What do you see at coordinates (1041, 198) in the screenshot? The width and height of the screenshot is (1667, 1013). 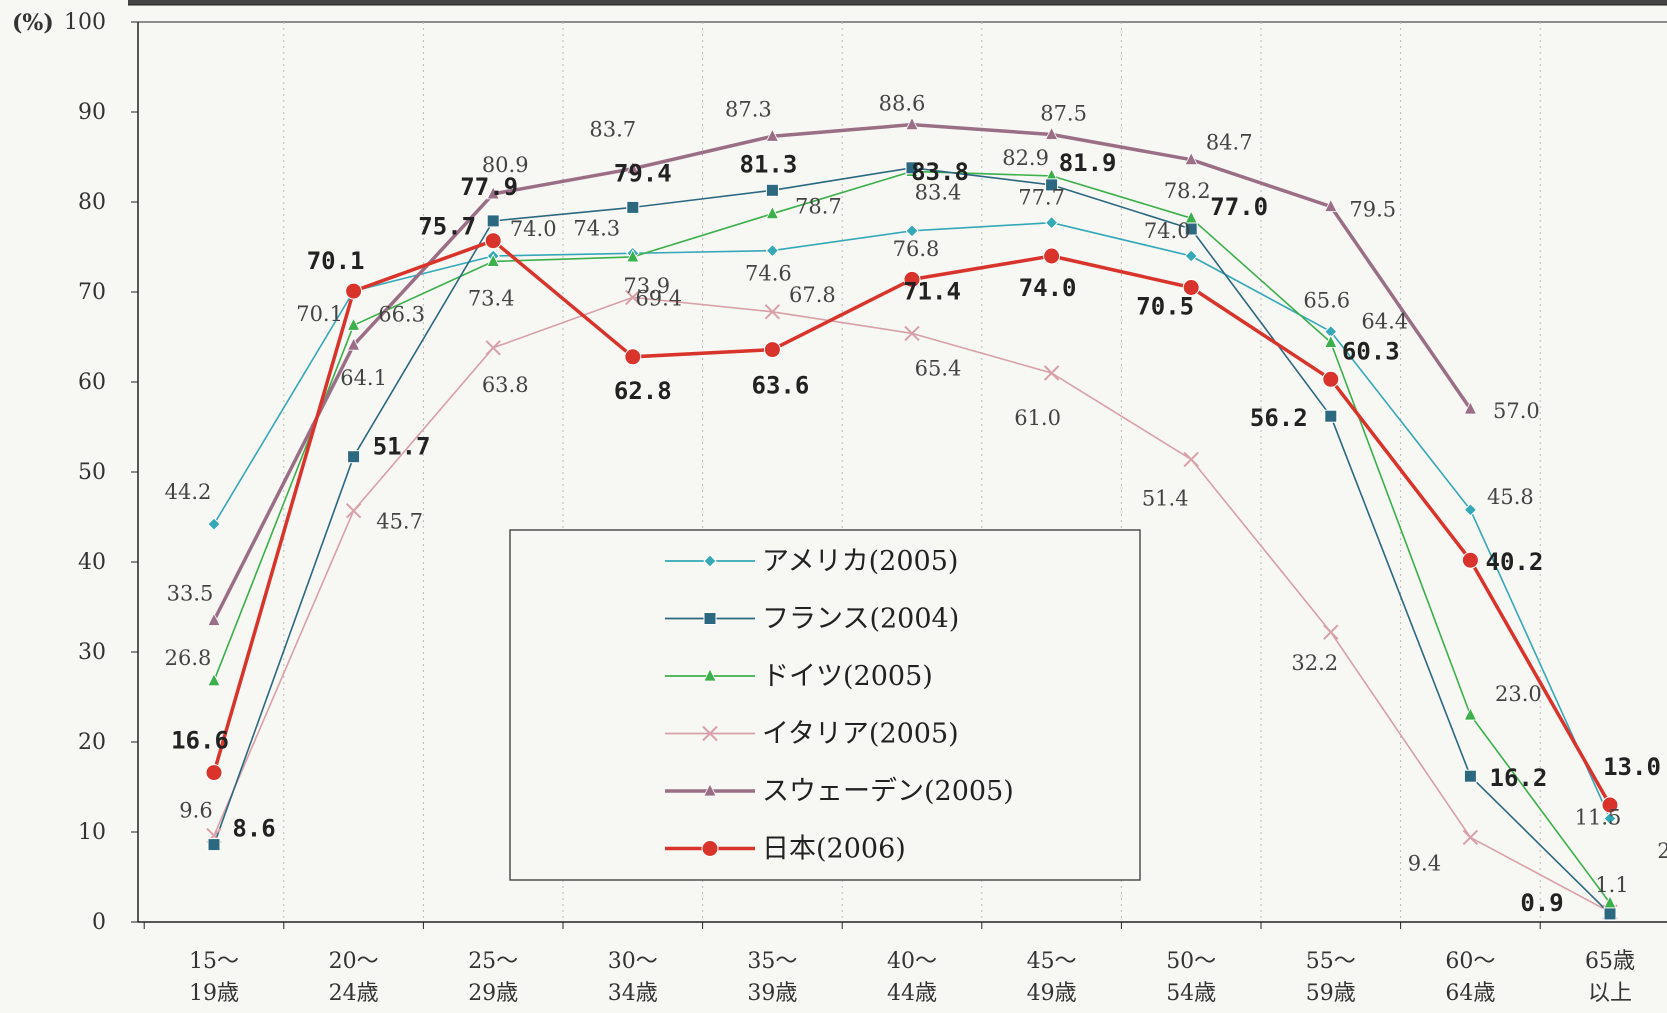 I see `data-label: 77.7` at bounding box center [1041, 198].